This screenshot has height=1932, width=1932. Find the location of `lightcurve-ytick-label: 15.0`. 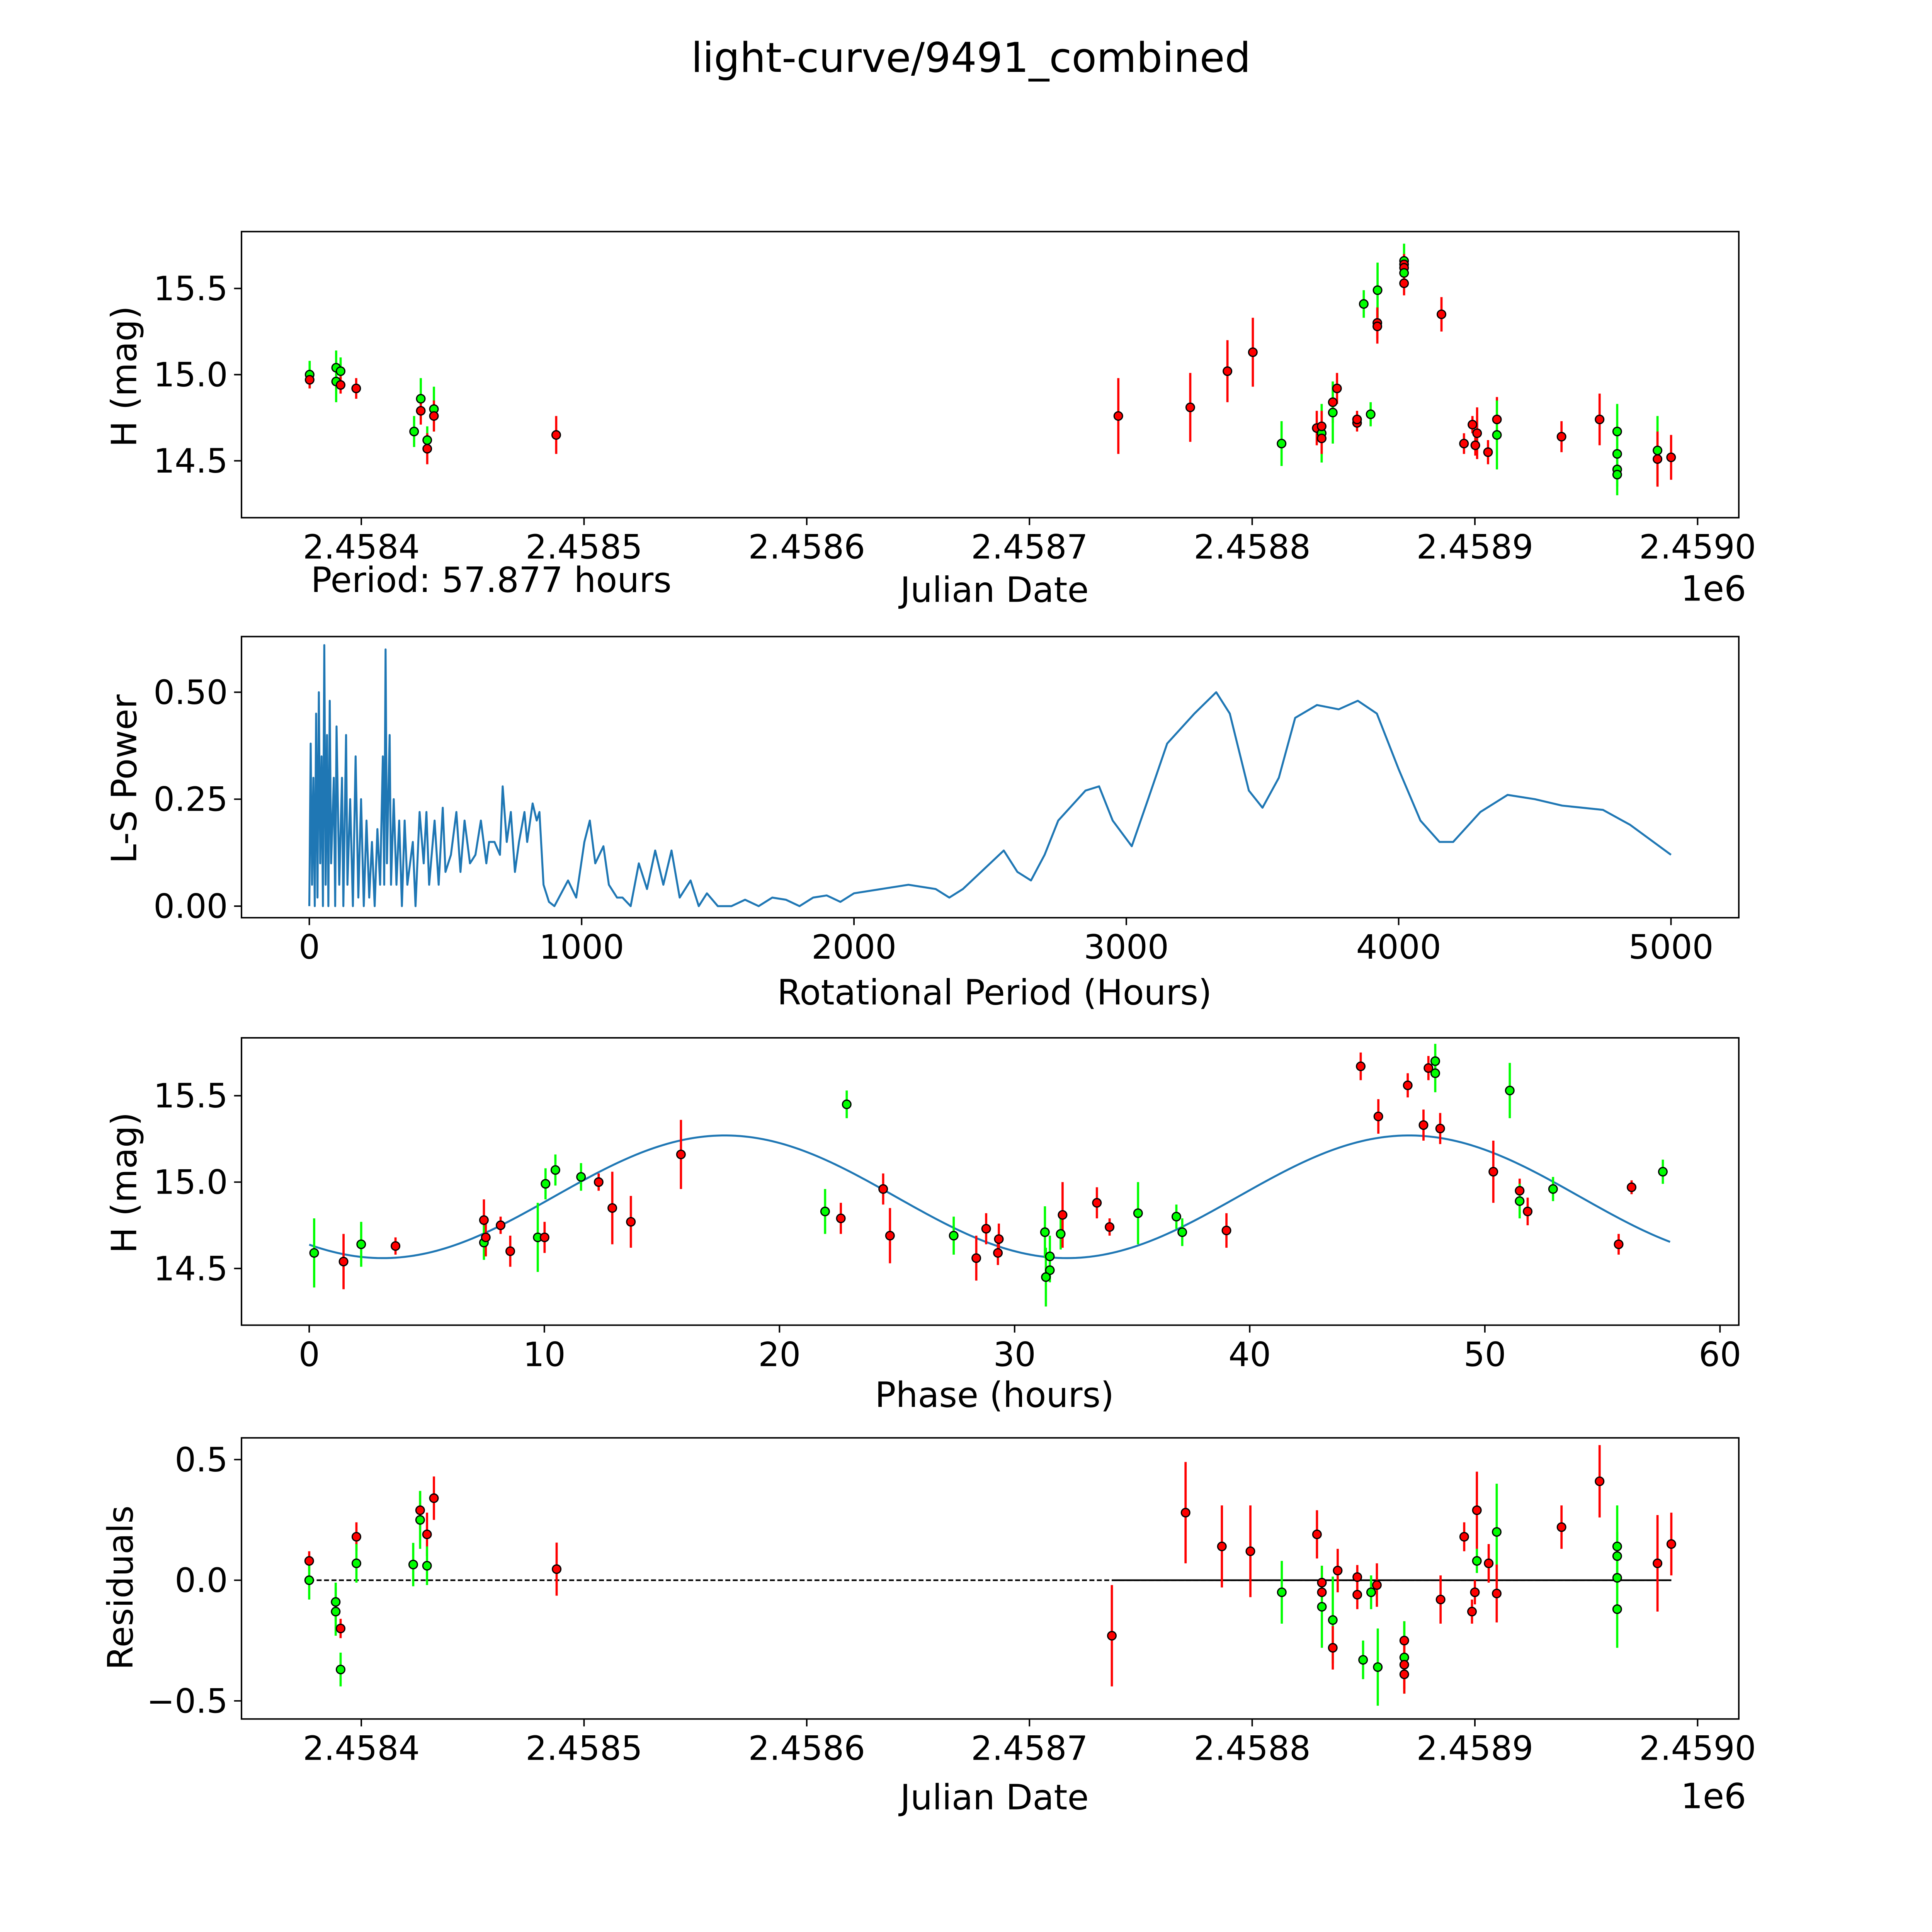

lightcurve-ytick-label: 15.0 is located at coordinates (191, 376).